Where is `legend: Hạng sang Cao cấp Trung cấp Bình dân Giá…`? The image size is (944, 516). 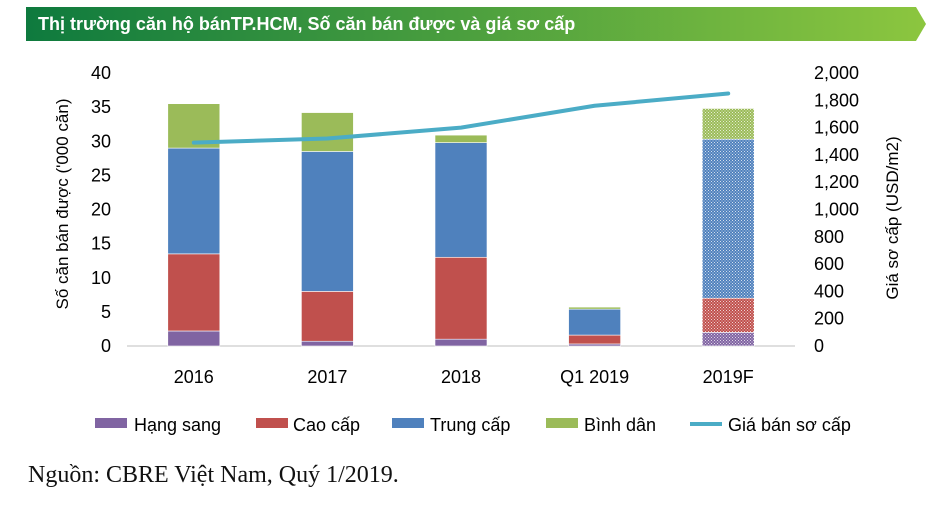 legend: Hạng sang Cao cấp Trung cấp Bình dân Giá… is located at coordinates (473, 425).